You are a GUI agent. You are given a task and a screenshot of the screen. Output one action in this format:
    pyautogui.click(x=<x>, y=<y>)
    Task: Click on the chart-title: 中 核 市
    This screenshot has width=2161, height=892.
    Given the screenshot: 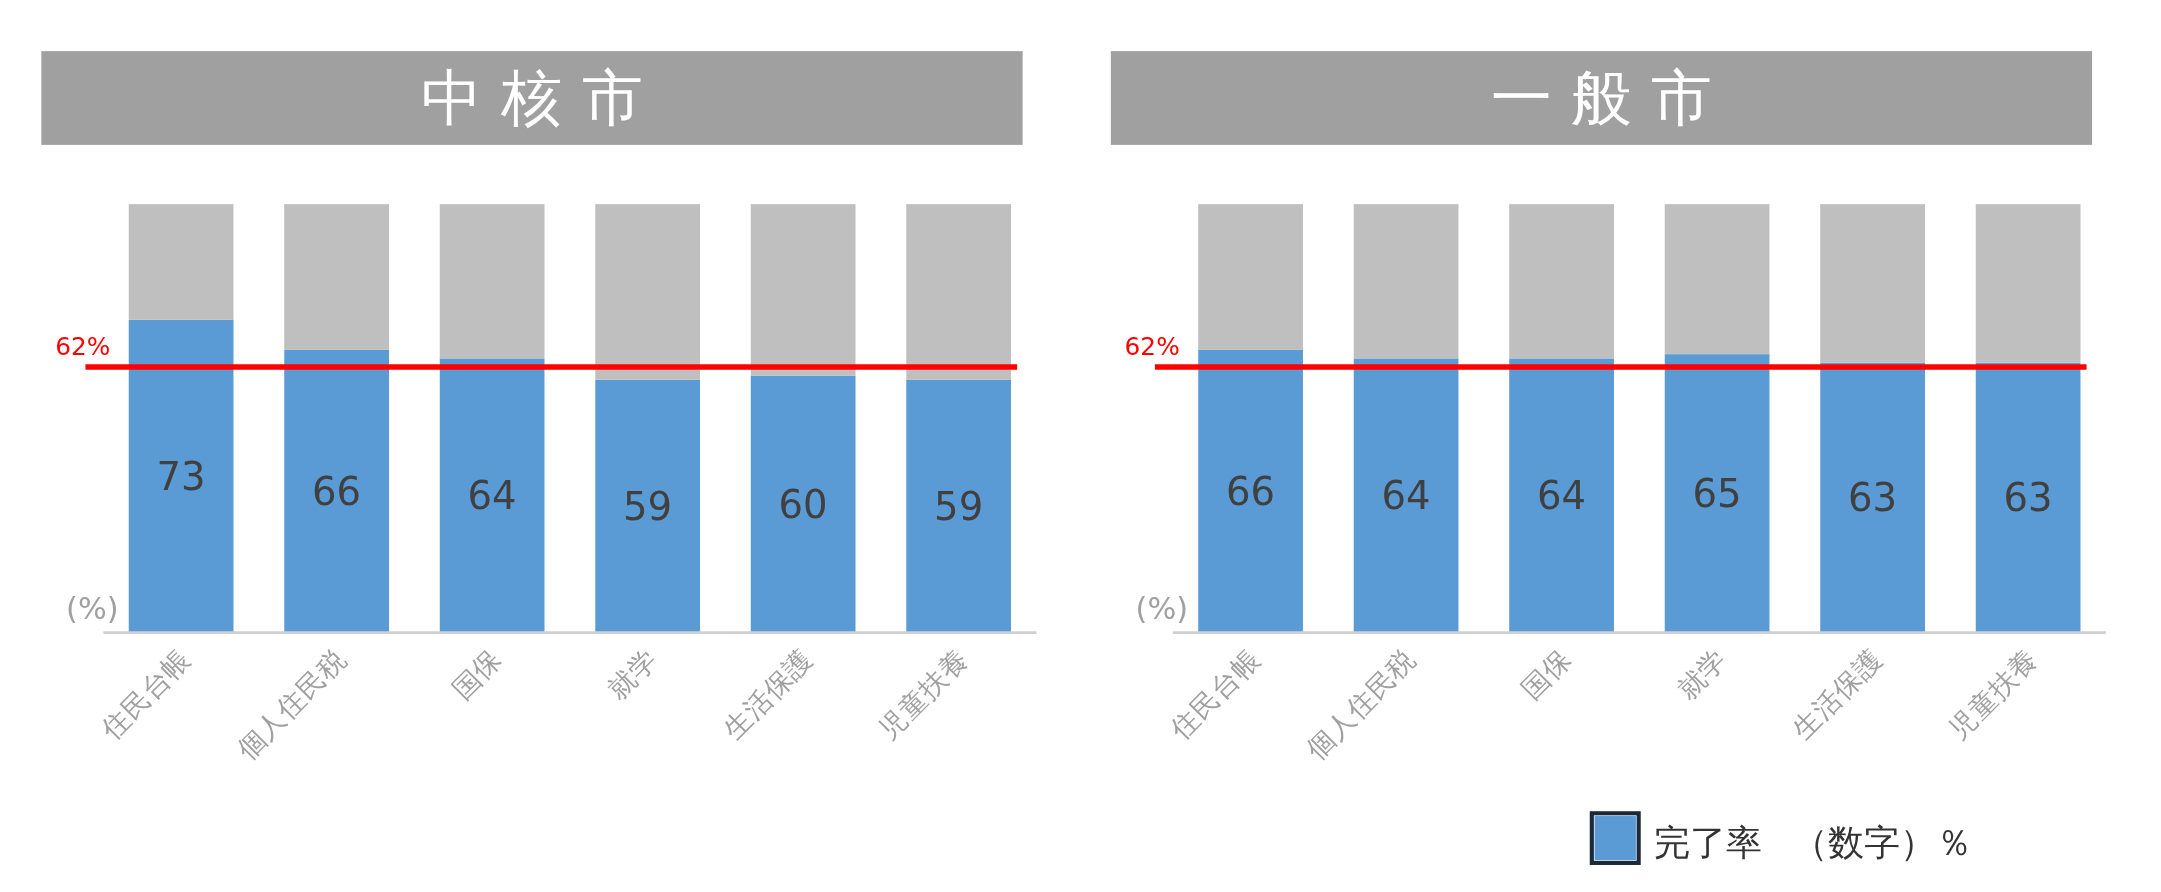 What is the action you would take?
    pyautogui.click(x=532, y=97)
    